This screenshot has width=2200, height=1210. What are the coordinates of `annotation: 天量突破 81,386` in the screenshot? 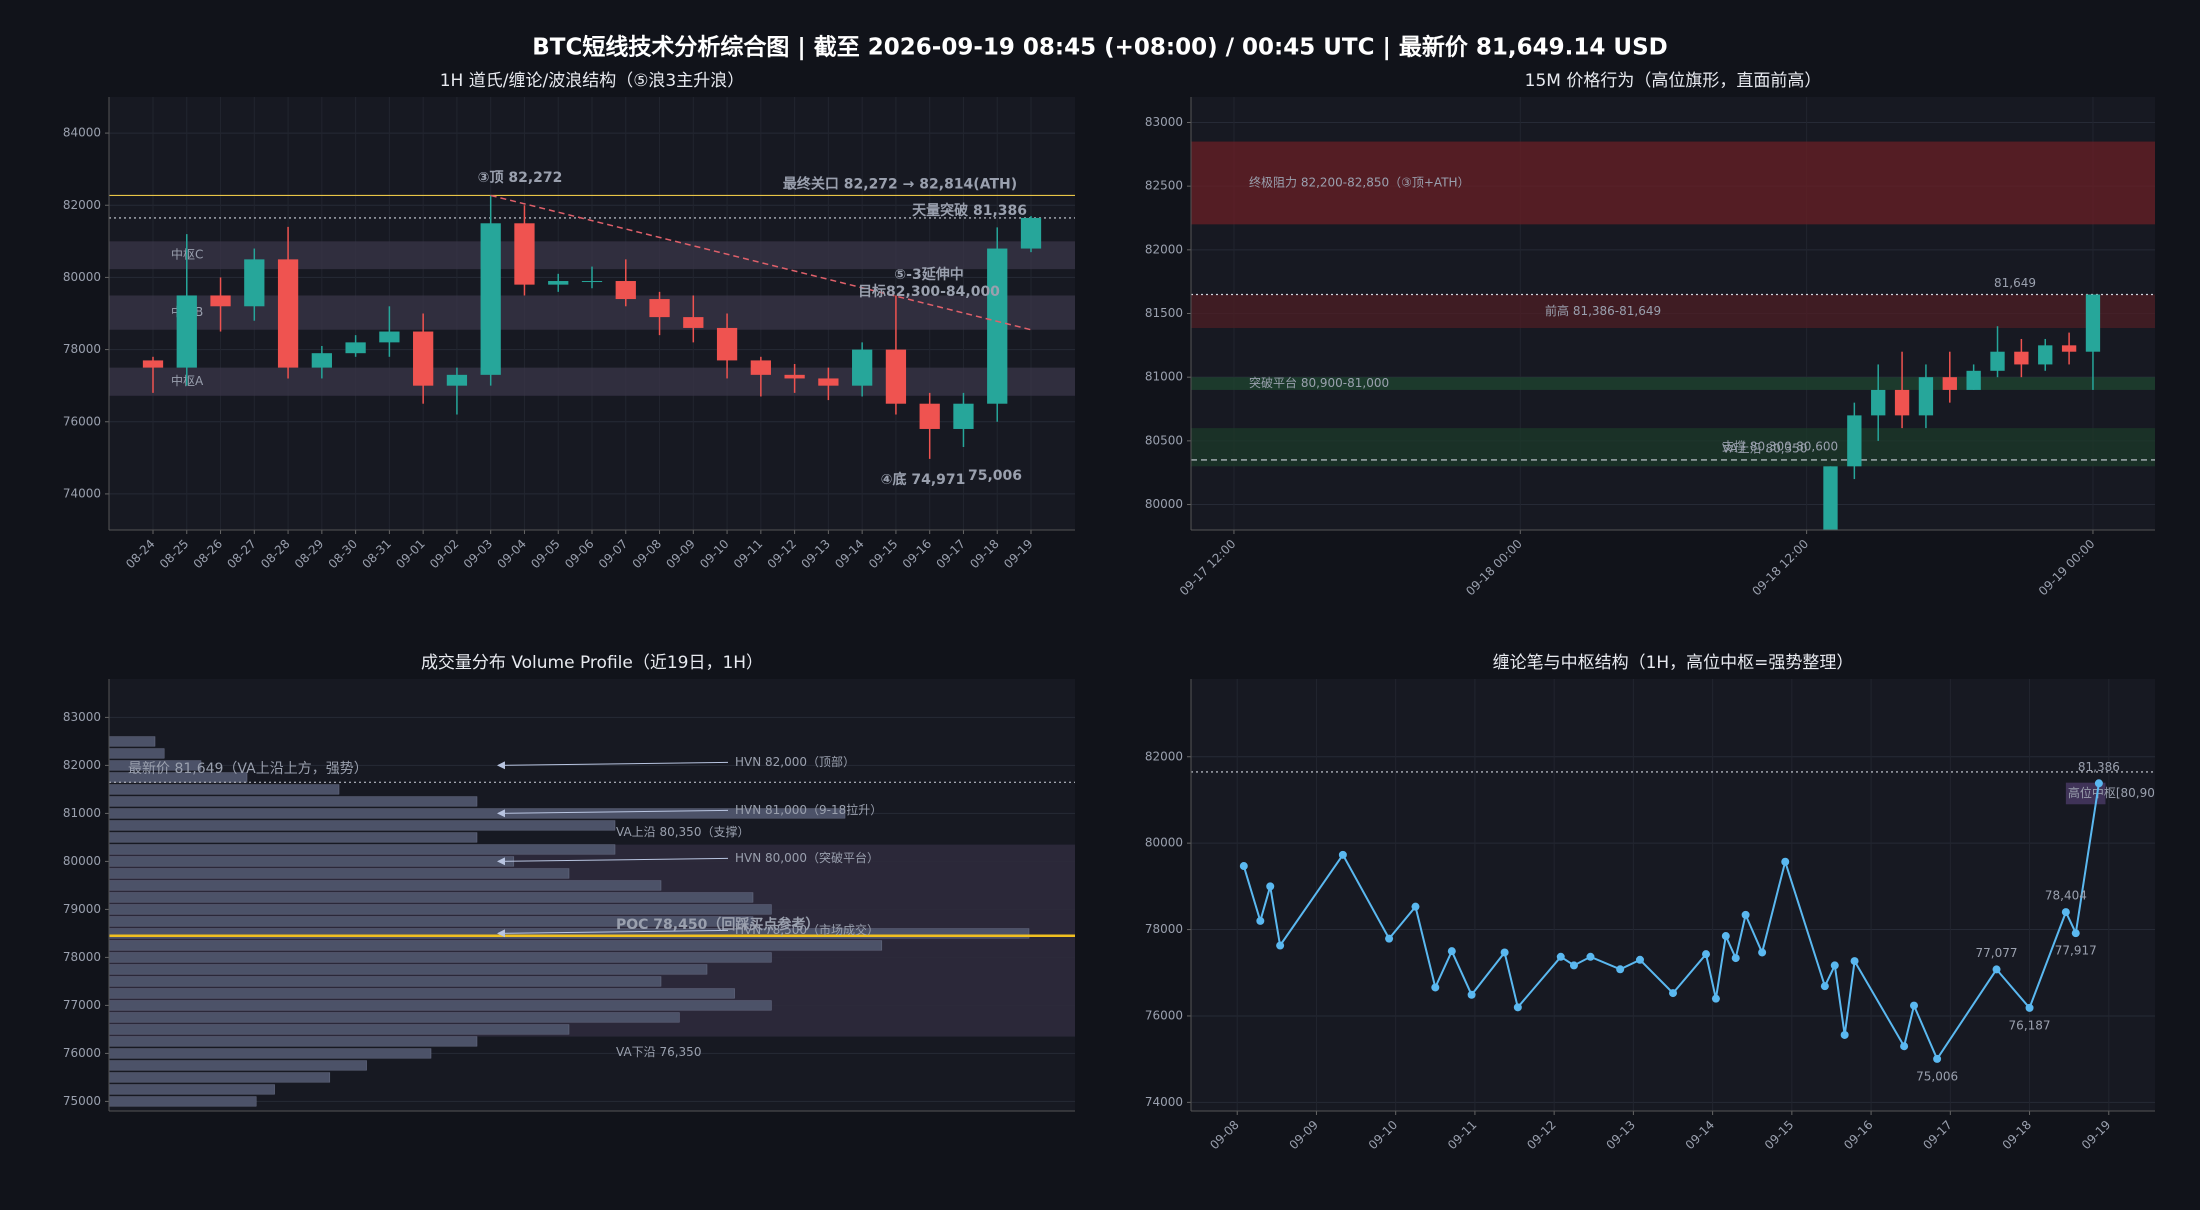 It's located at (969, 210).